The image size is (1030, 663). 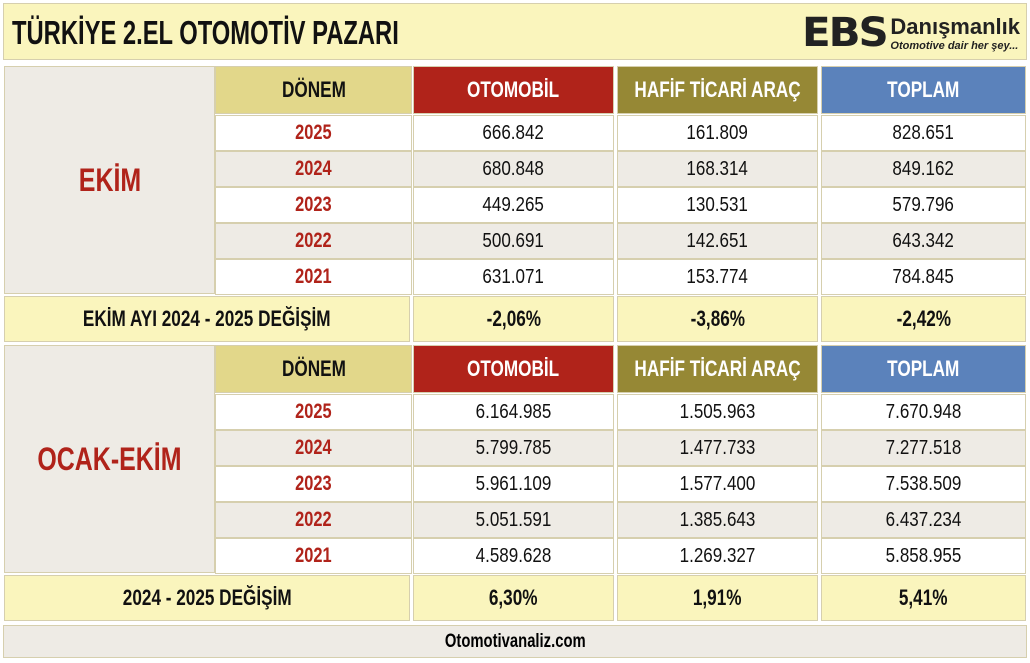 I want to click on car-value: 5.051.591, so click(x=513, y=520).